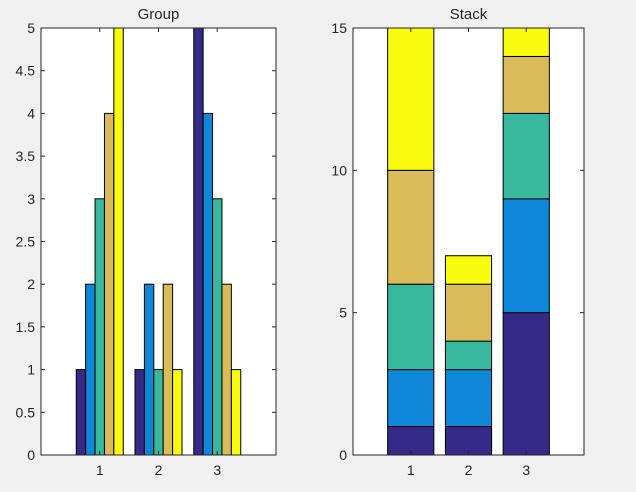 This screenshot has width=636, height=492. Describe the element at coordinates (168, 369) in the screenshot. I see `group-bar-cat2-s4` at that location.